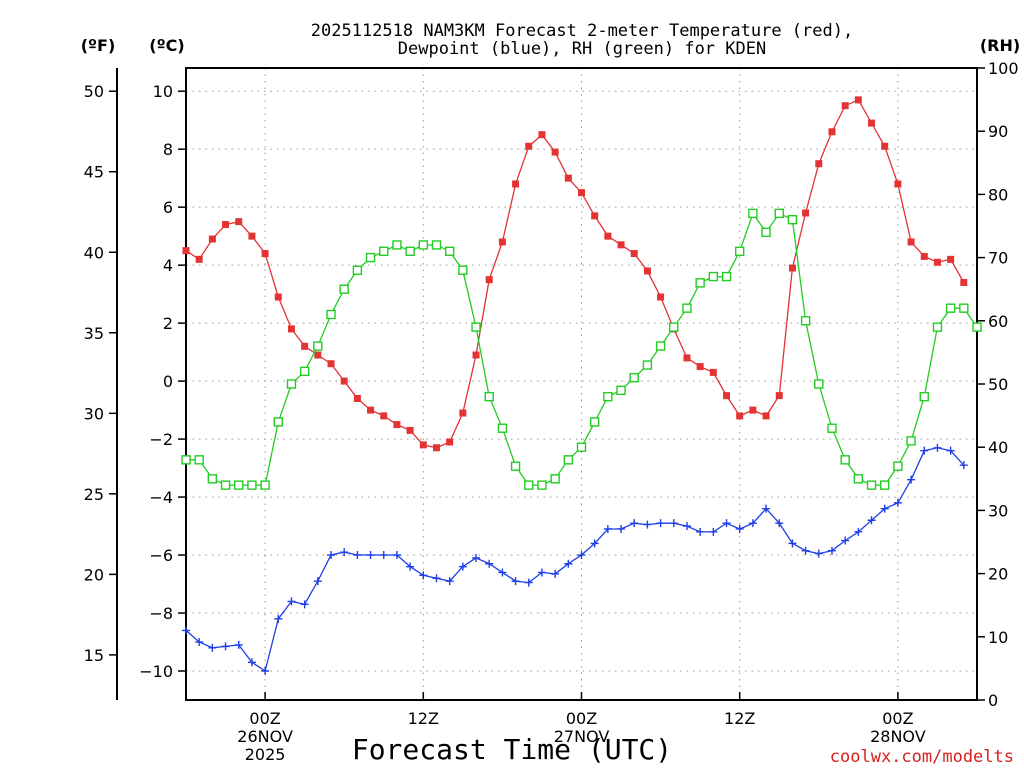 This screenshot has height=768, width=1024. Describe the element at coordinates (265, 754) in the screenshot. I see `x-tick-label: 2025` at that location.